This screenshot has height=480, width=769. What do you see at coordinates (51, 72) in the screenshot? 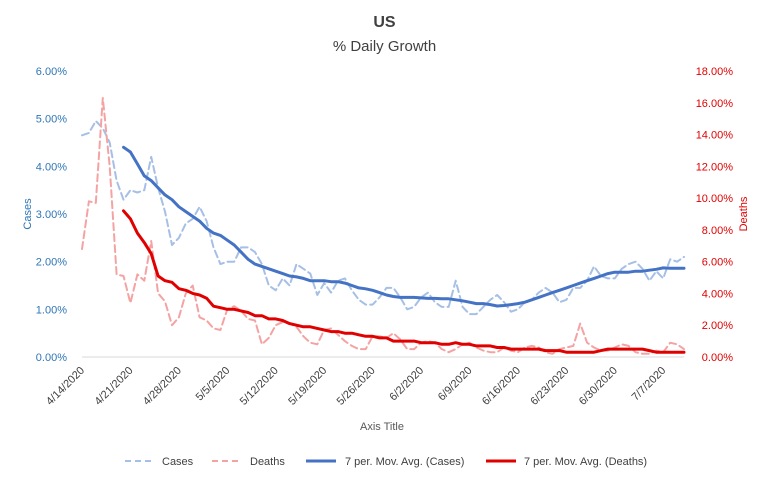
I see `left-tick-label: 6.00%` at bounding box center [51, 72].